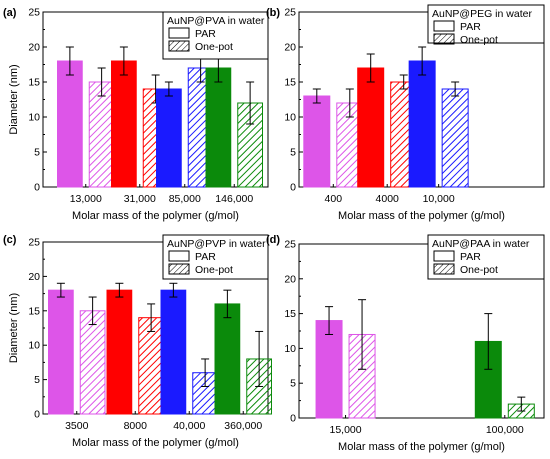 Image resolution: width=550 pixels, height=459 pixels. I want to click on x-tick-label: 85,000, so click(185, 199).